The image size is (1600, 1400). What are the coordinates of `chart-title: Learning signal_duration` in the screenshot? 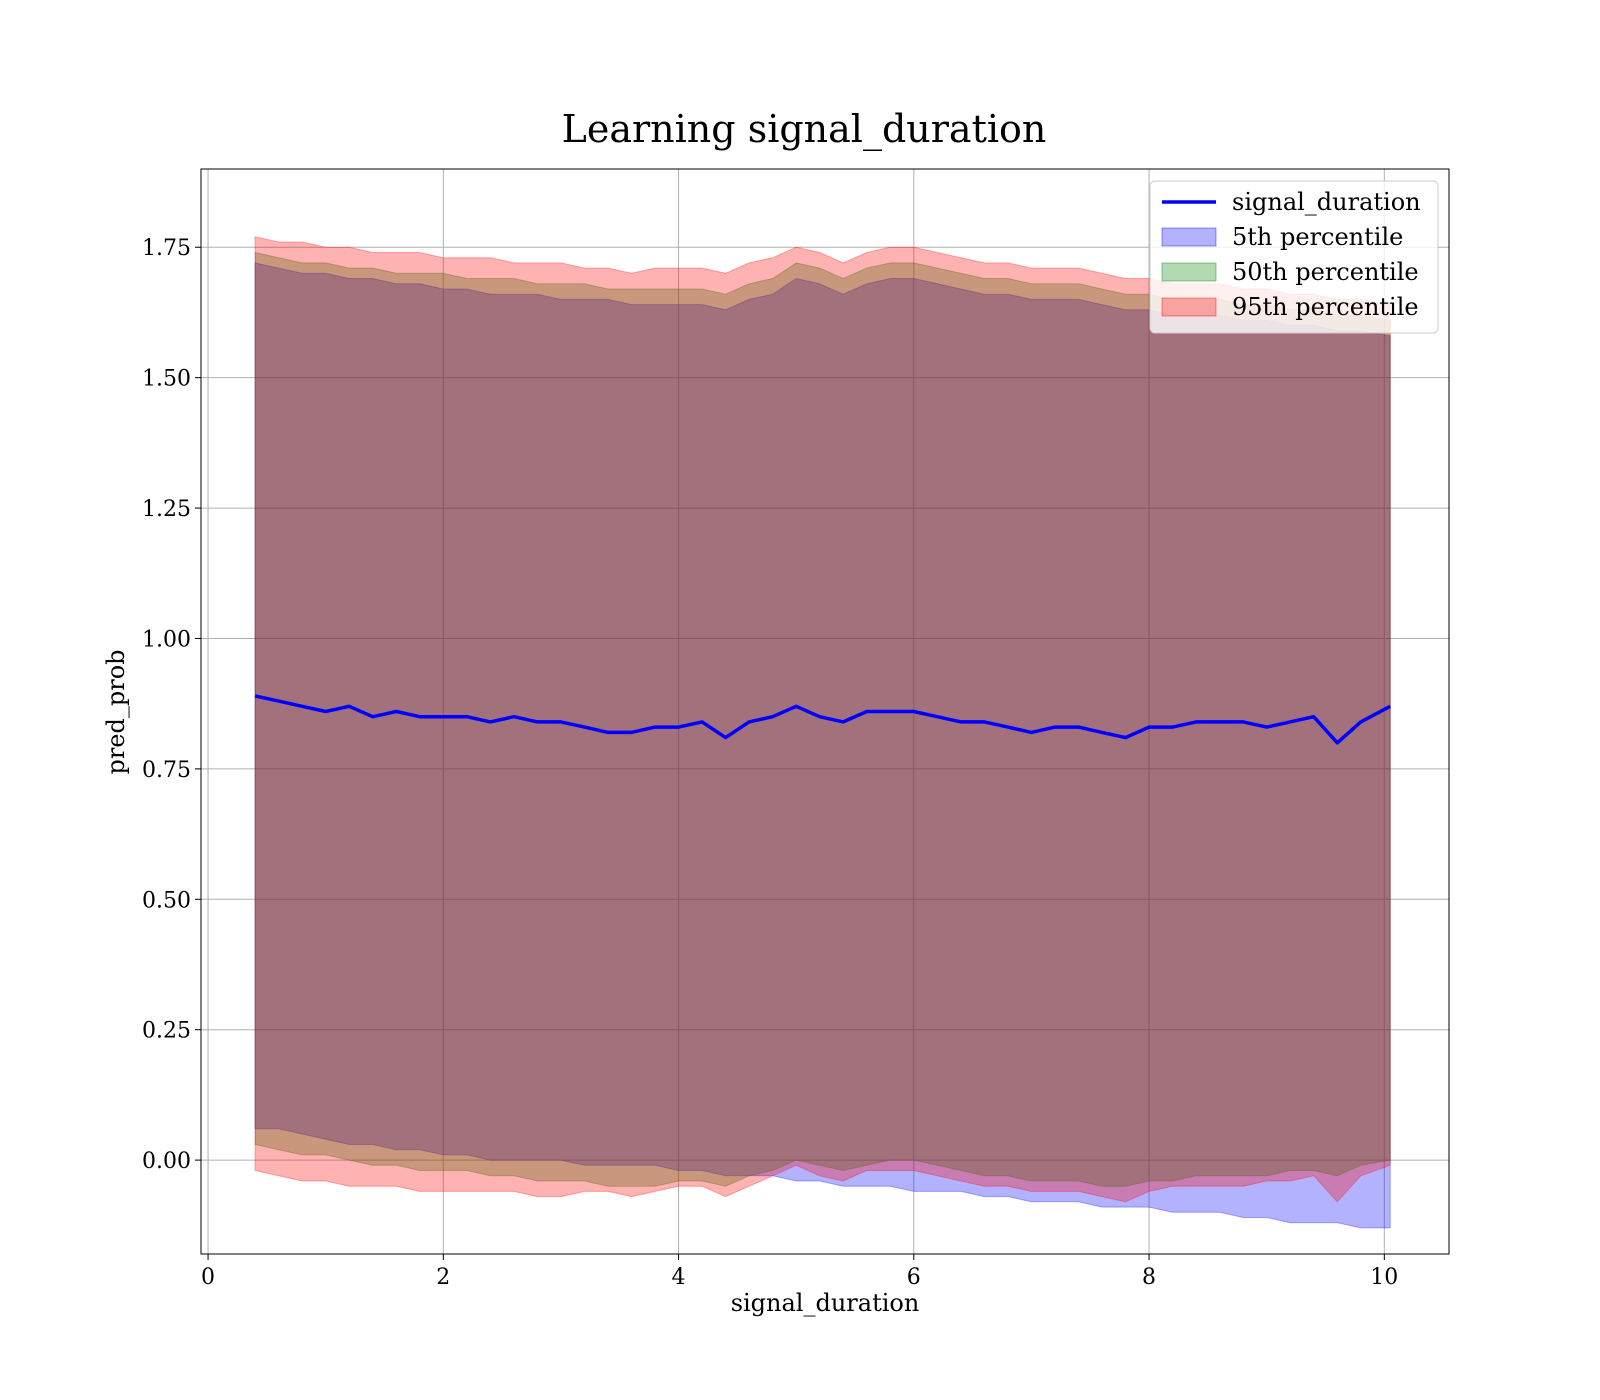 It's located at (804, 129).